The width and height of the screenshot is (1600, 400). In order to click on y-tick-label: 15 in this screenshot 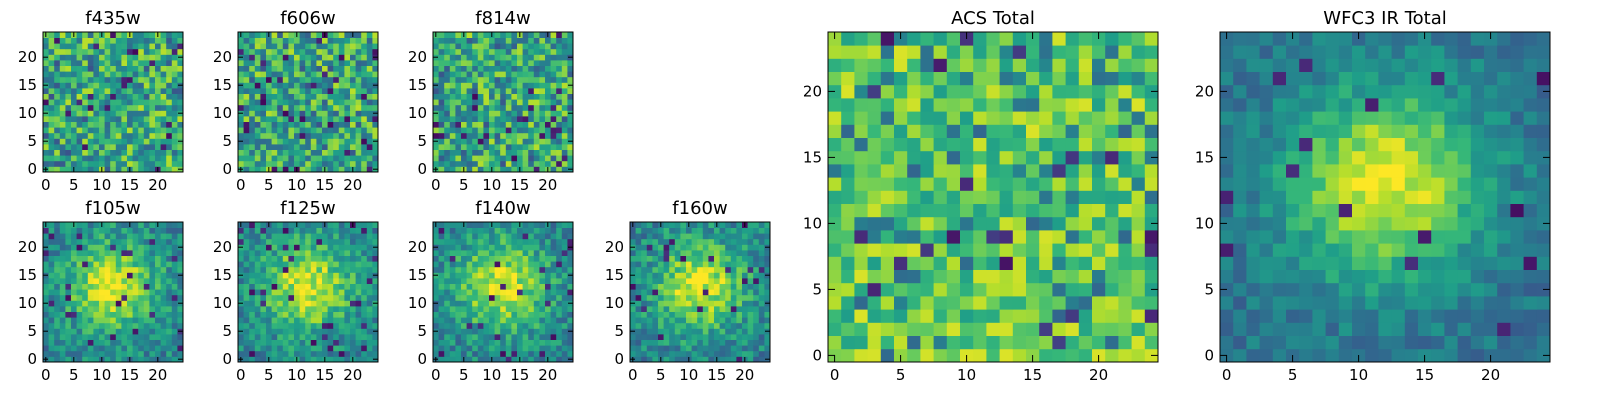, I will do `click(417, 275)`.